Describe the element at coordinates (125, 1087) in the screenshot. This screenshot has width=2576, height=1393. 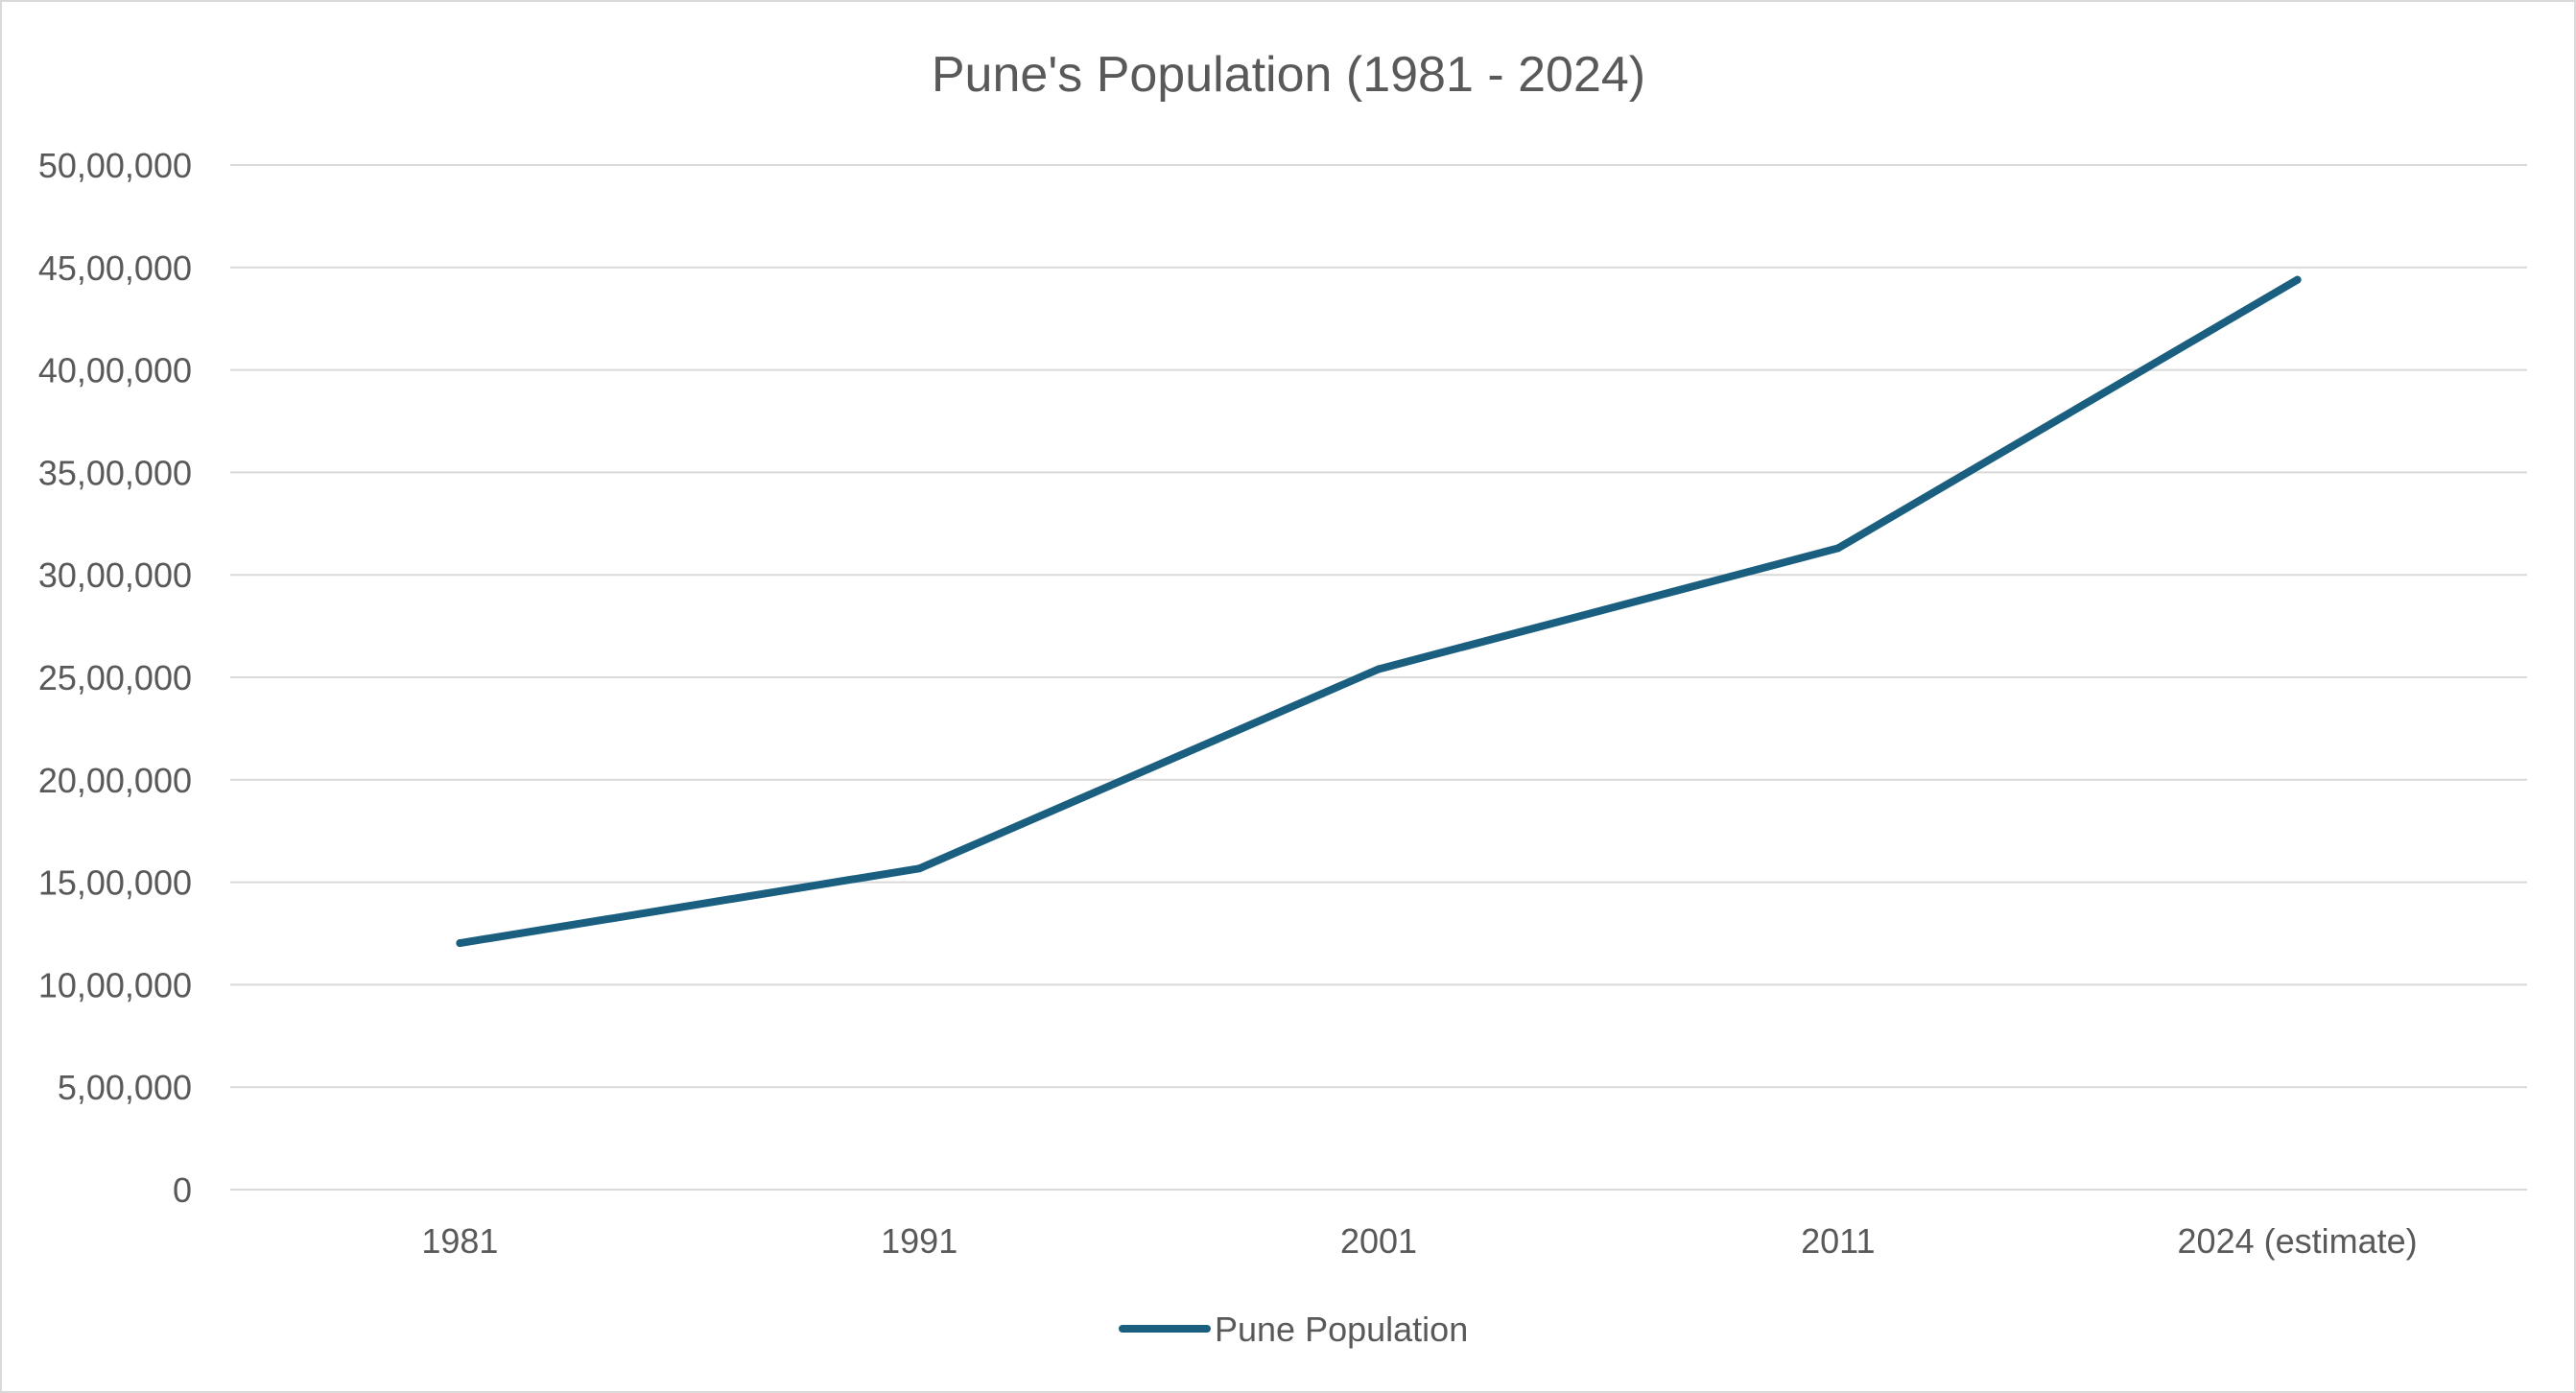
I see `y-tick-label: 5,00,000` at that location.